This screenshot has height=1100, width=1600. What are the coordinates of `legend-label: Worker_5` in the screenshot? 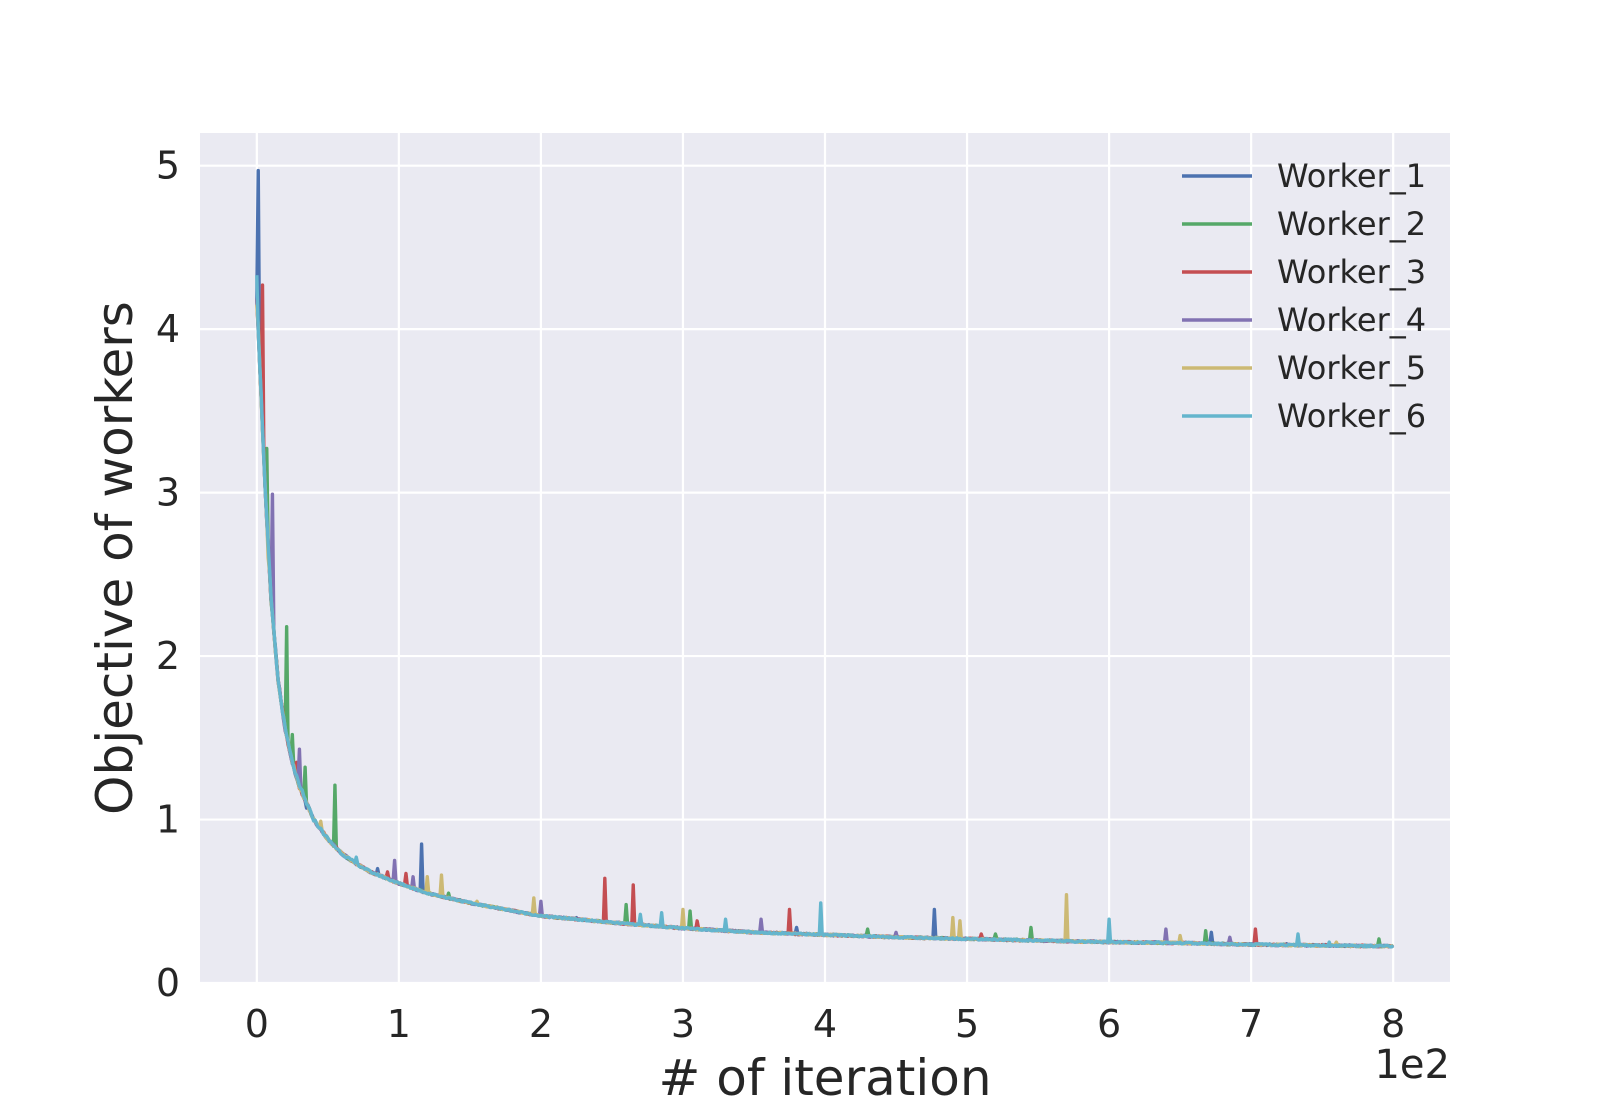 It's located at (1351, 368).